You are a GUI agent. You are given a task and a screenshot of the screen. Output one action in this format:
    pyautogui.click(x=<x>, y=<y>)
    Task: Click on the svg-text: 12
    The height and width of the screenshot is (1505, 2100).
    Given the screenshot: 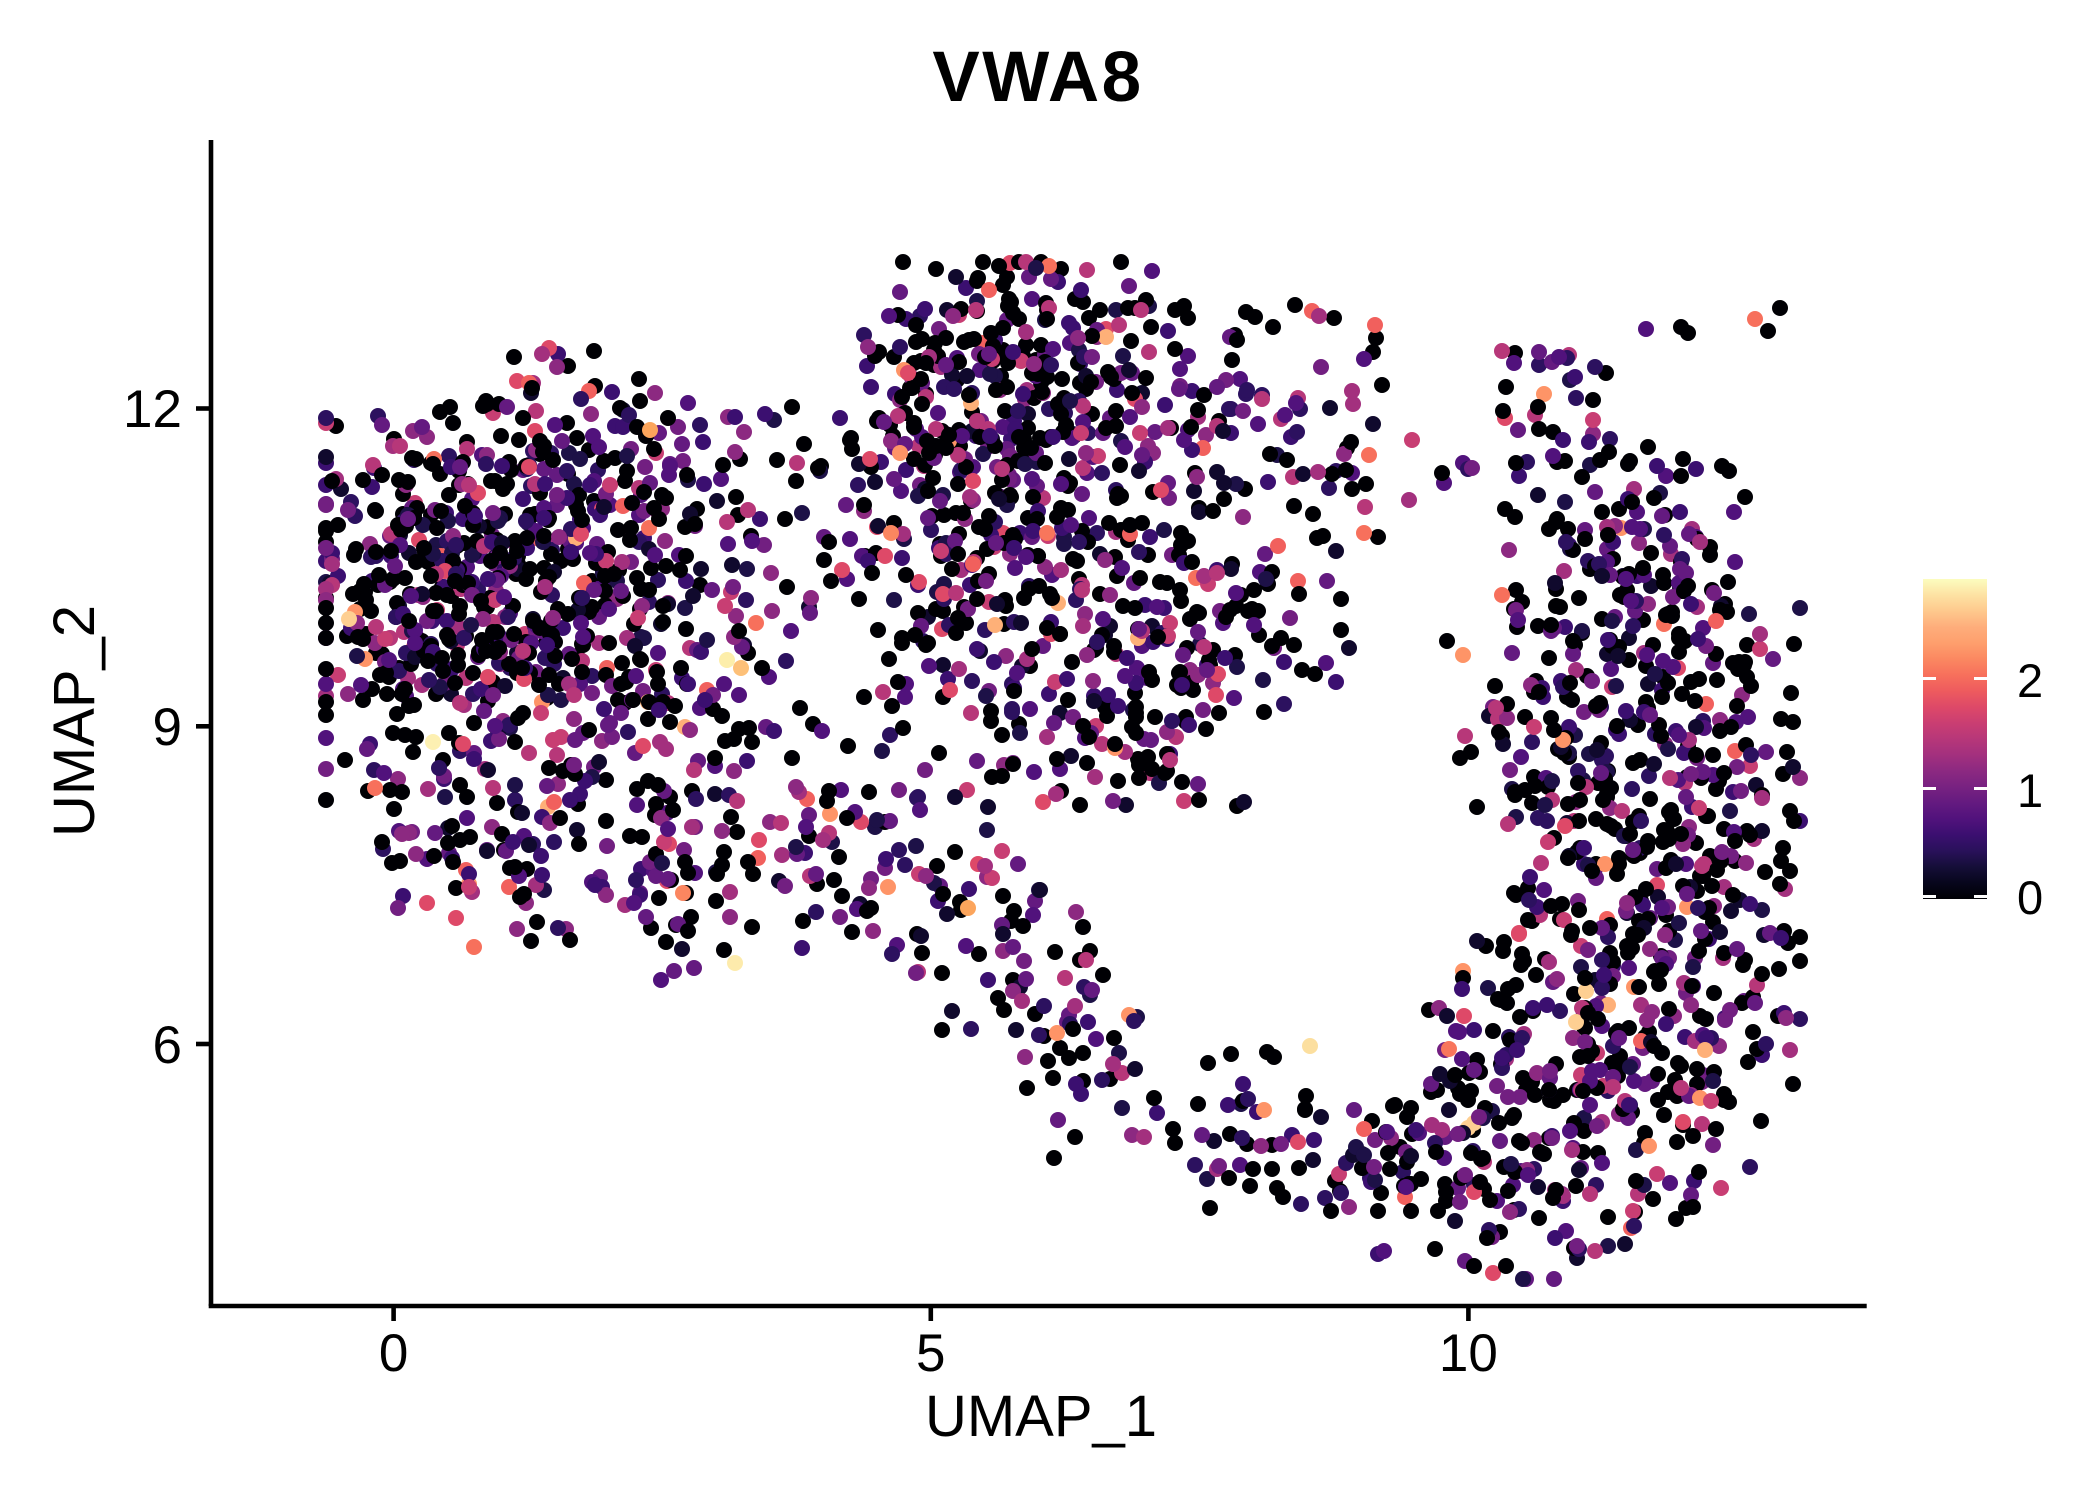 What is the action you would take?
    pyautogui.click(x=152, y=409)
    